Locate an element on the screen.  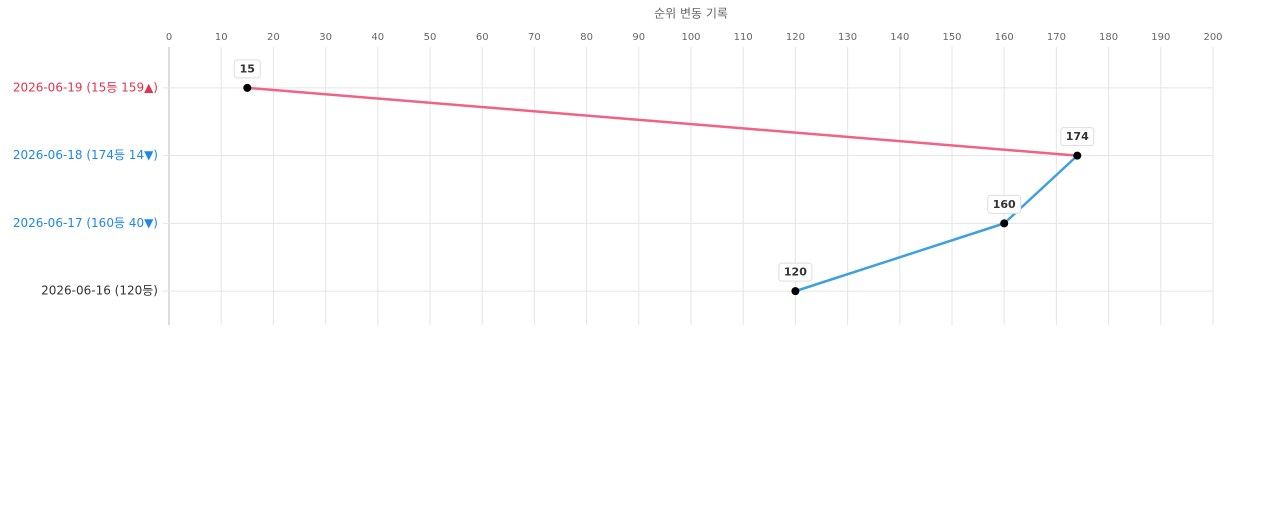
x-tick-label: 180 is located at coordinates (1108, 37).